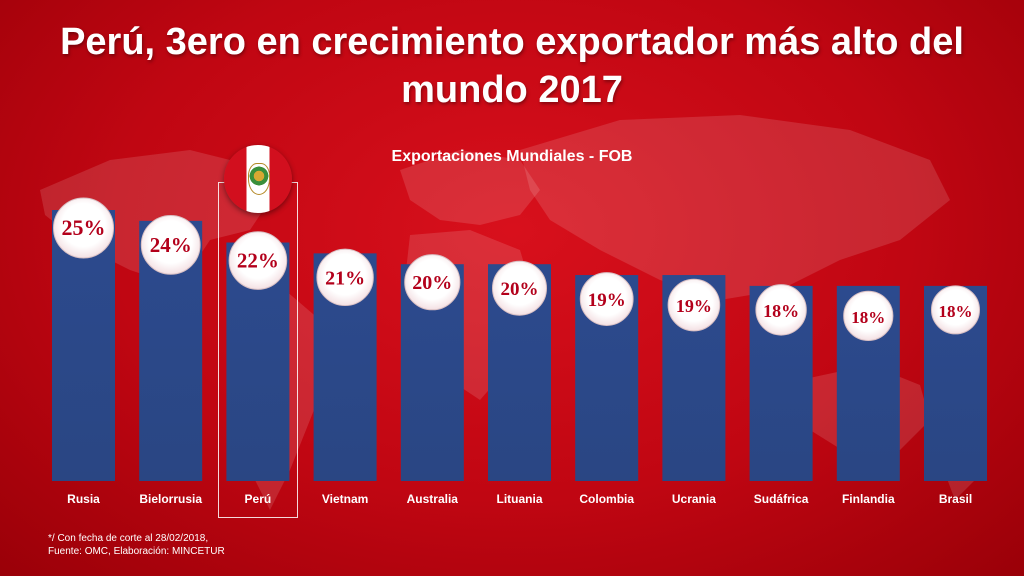 Image resolution: width=1024 pixels, height=576 pixels. I want to click on data-label-peru: 22%, so click(258, 261).